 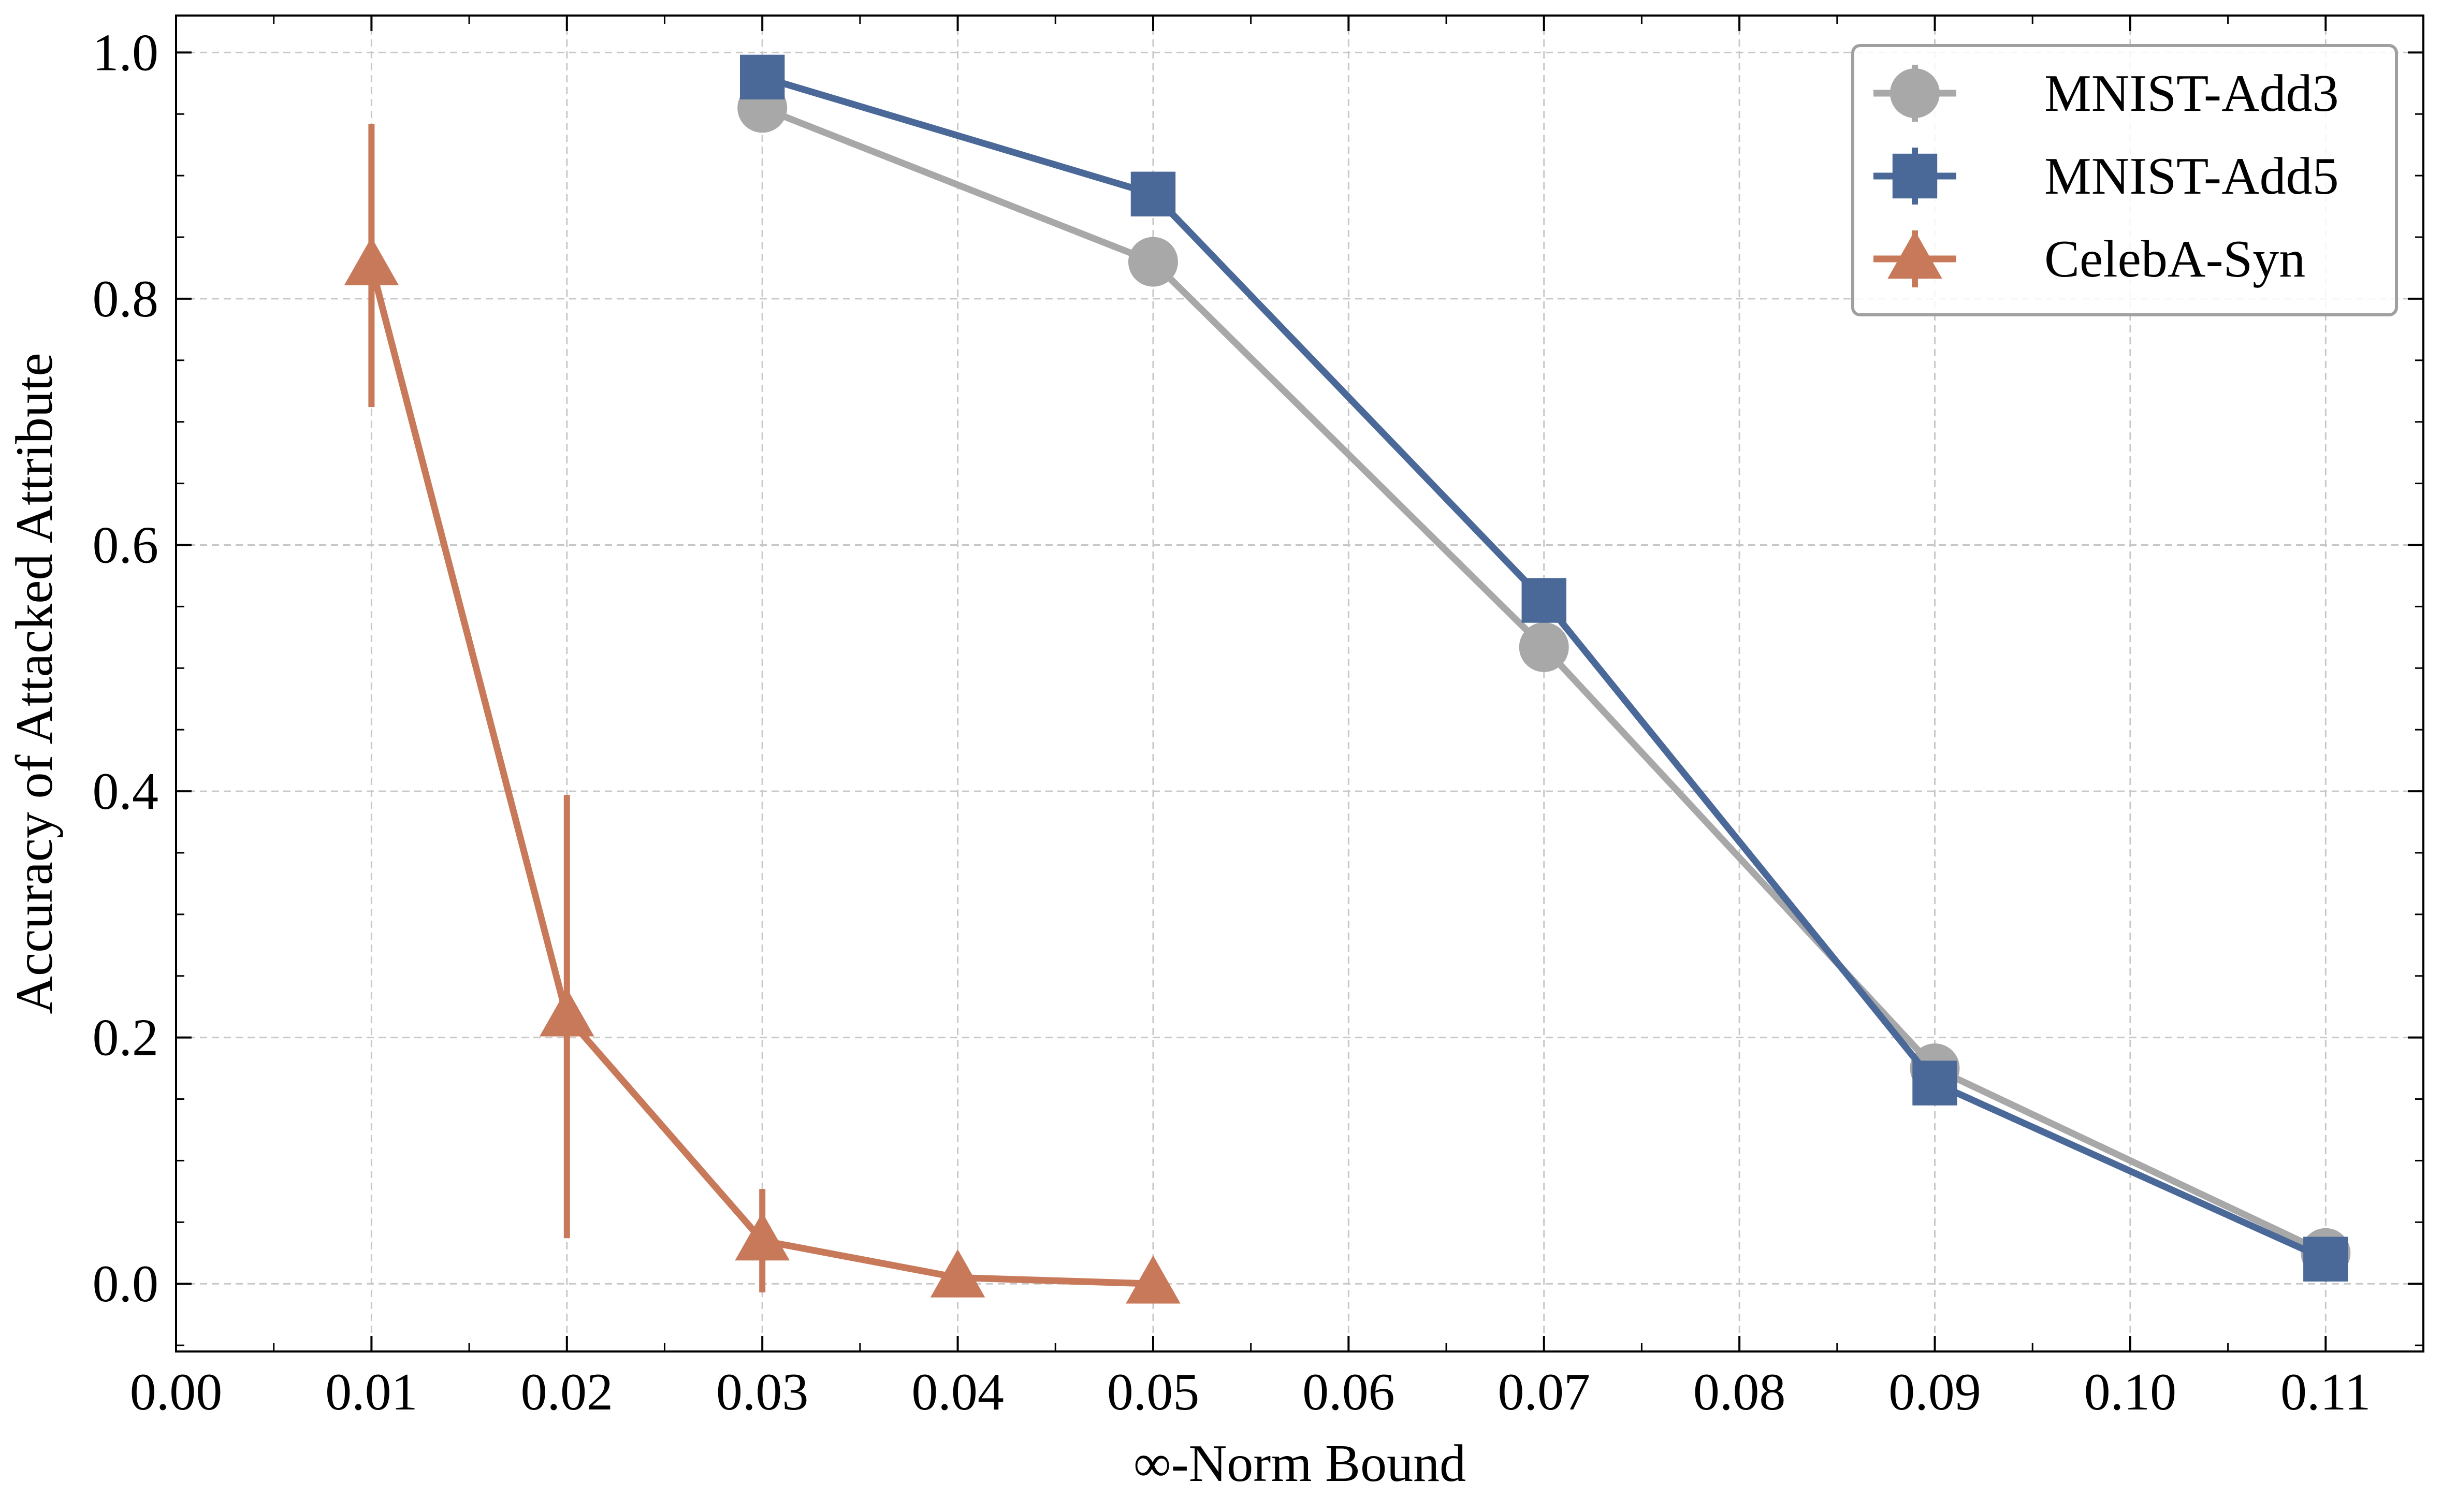 I want to click on legend-label: CelebA-Syn, so click(x=2174, y=259).